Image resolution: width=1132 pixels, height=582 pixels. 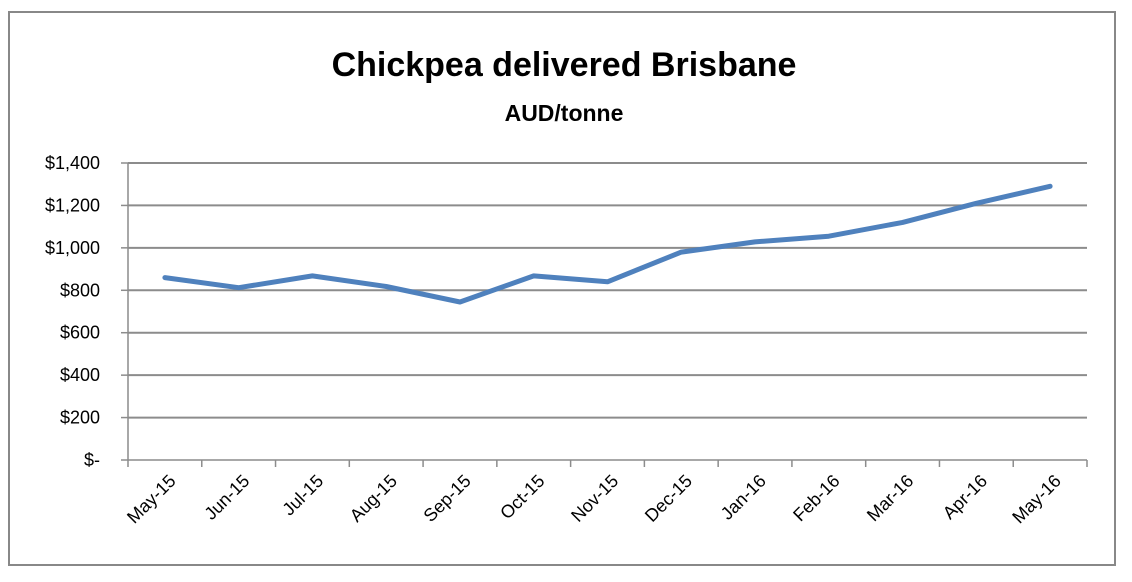 I want to click on x-tick-label: Sep-15, so click(x=447, y=498).